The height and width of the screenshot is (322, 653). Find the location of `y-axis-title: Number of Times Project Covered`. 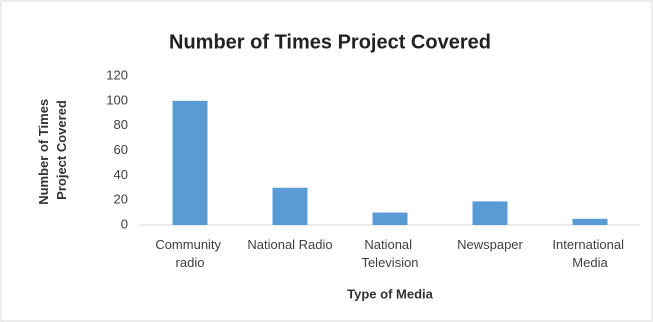

y-axis-title: Number of Times Project Covered is located at coordinates (52, 150).